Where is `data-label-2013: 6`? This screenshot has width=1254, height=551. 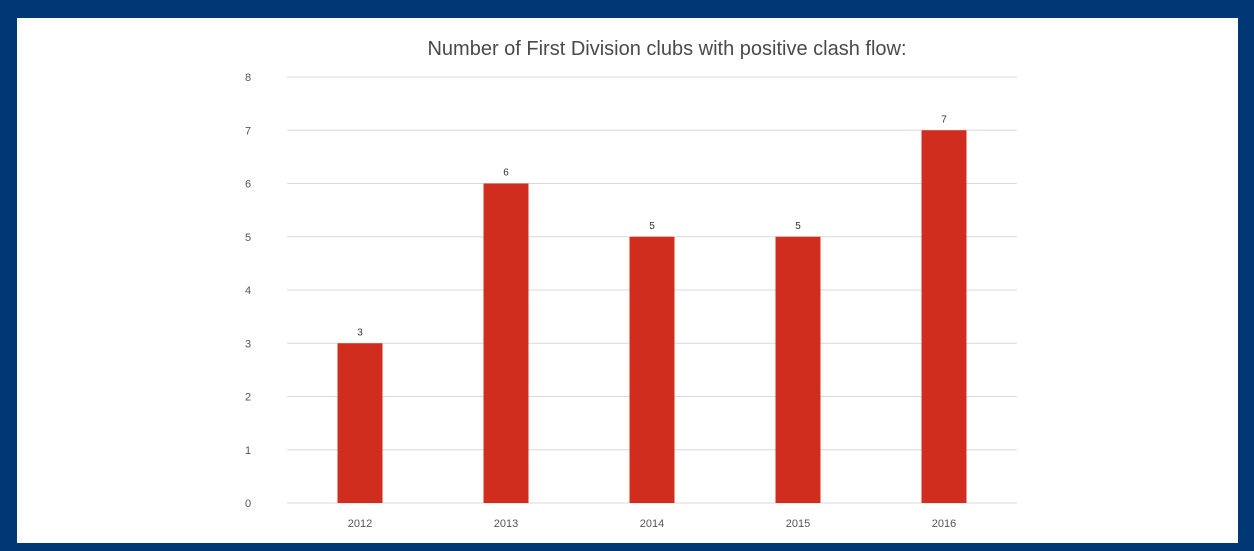
data-label-2013: 6 is located at coordinates (506, 173).